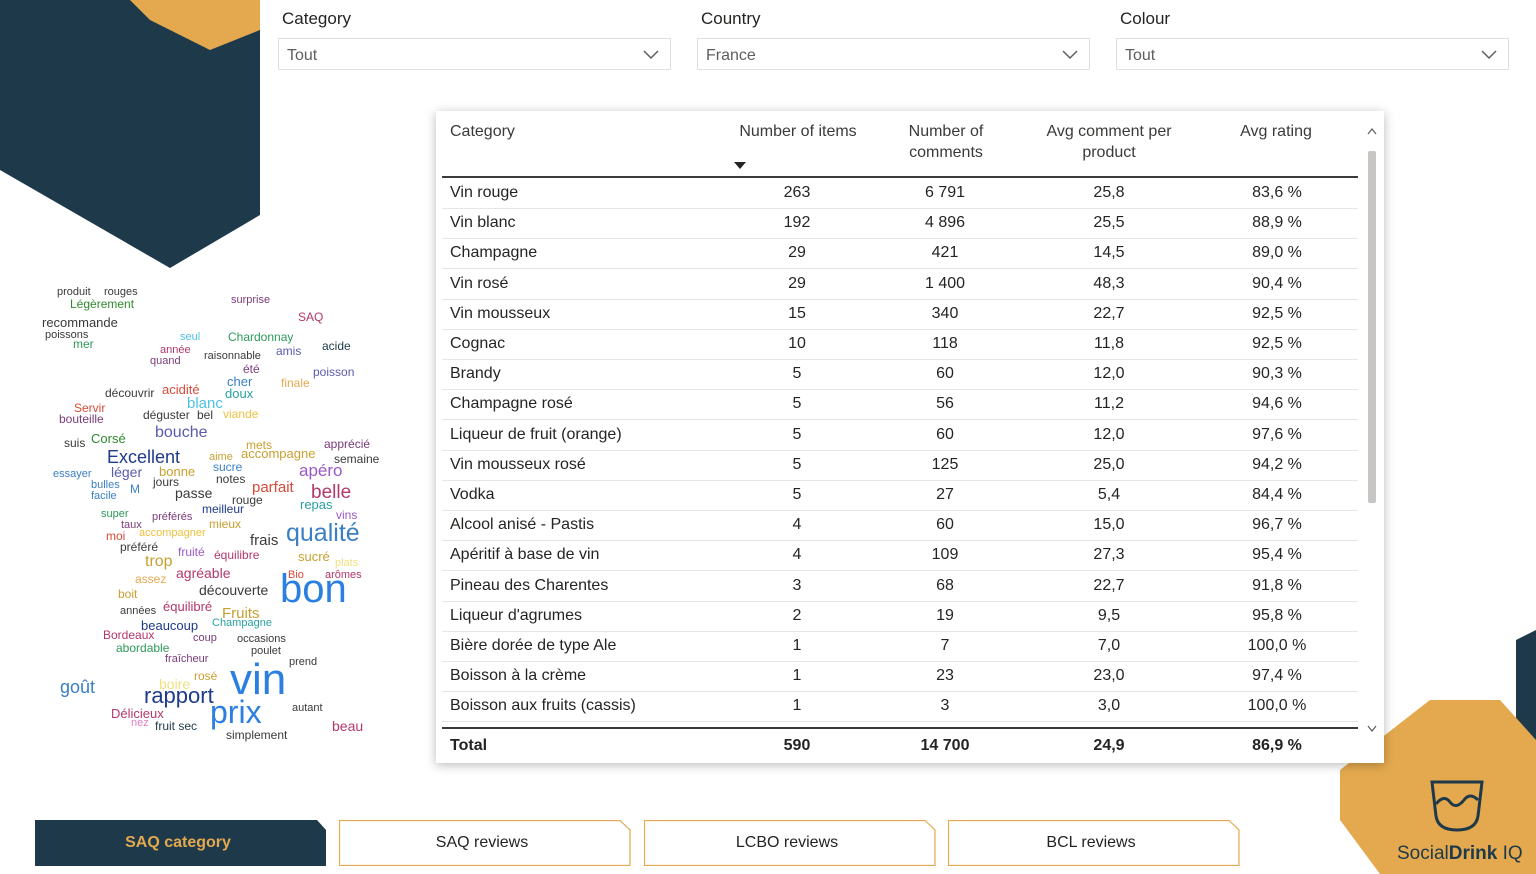 The image size is (1536, 874). Describe the element at coordinates (797, 283) in the screenshot. I see `row-items: 29` at that location.